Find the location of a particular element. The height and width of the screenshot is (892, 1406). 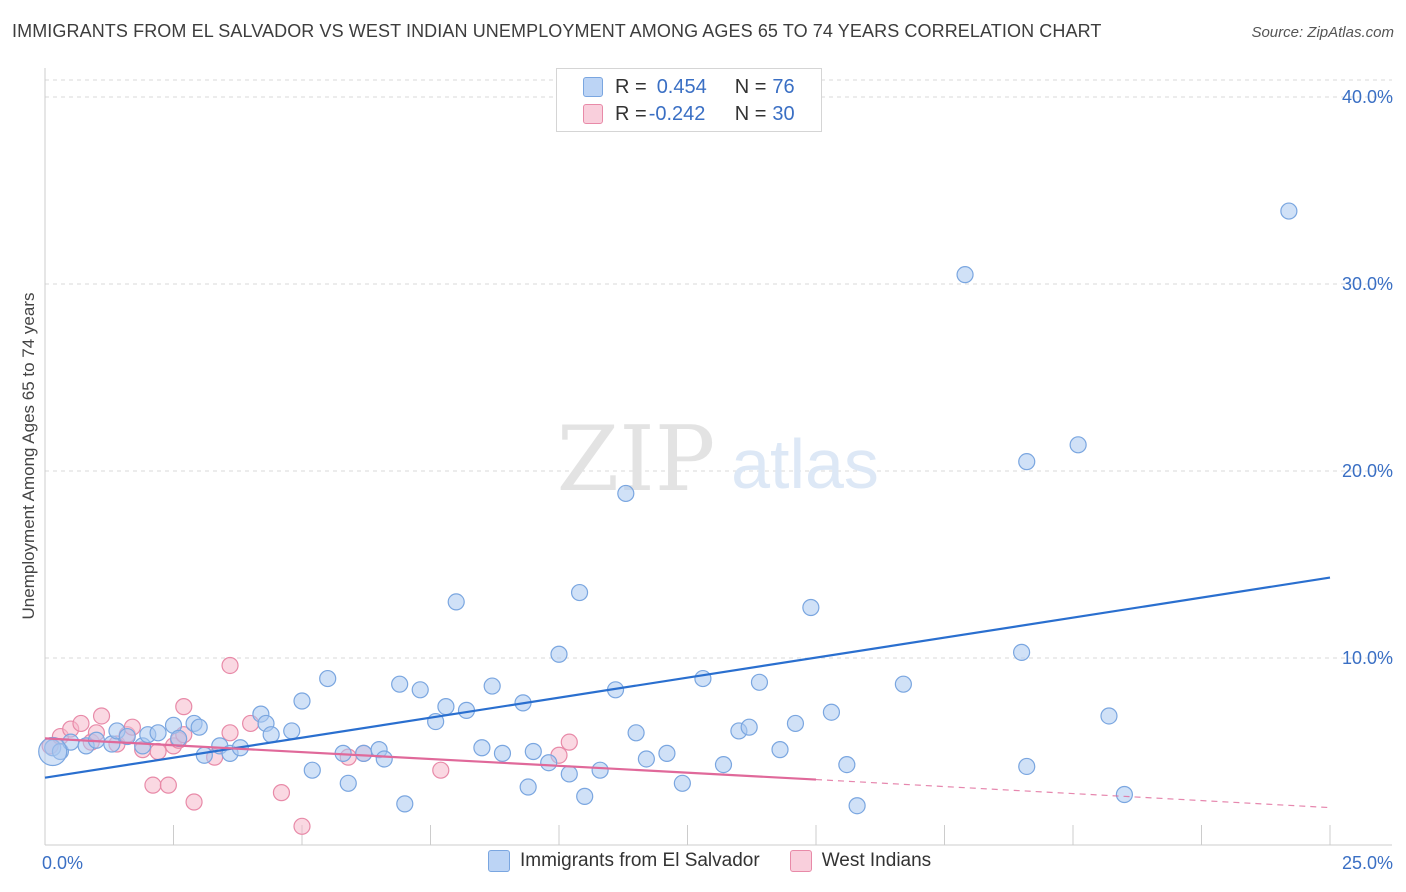

trend-line-west-indians-extrapolated is located at coordinates (1073, 793).